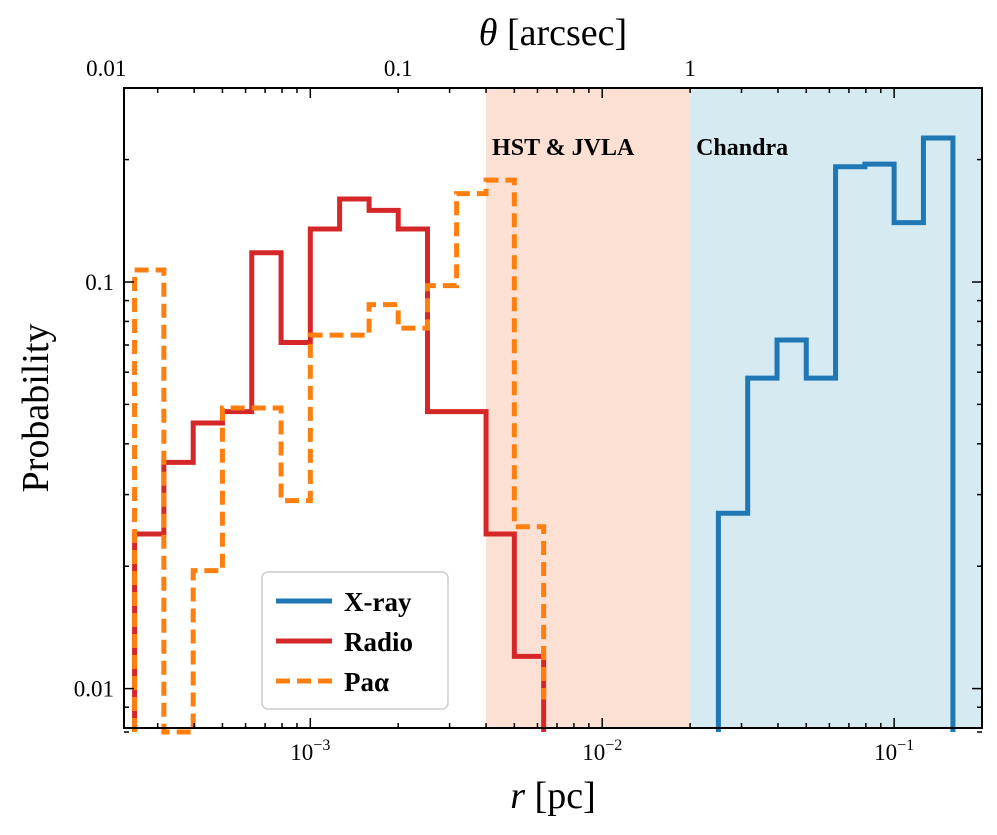  Describe the element at coordinates (94, 689) in the screenshot. I see `y-tick-label-1: 0.01` at that location.